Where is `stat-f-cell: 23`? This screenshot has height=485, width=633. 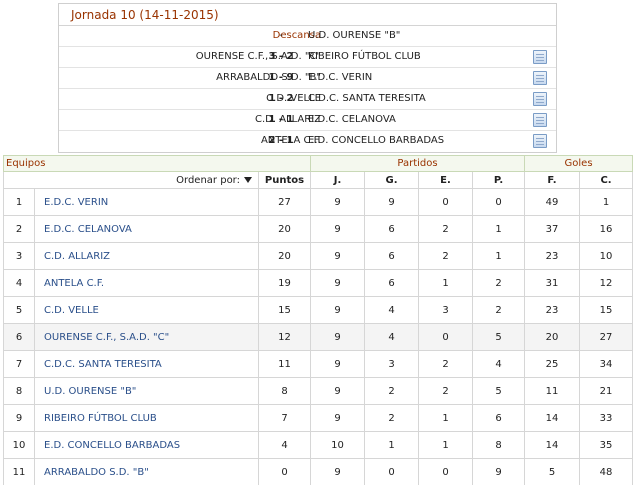 stat-f-cell: 23 is located at coordinates (552, 256).